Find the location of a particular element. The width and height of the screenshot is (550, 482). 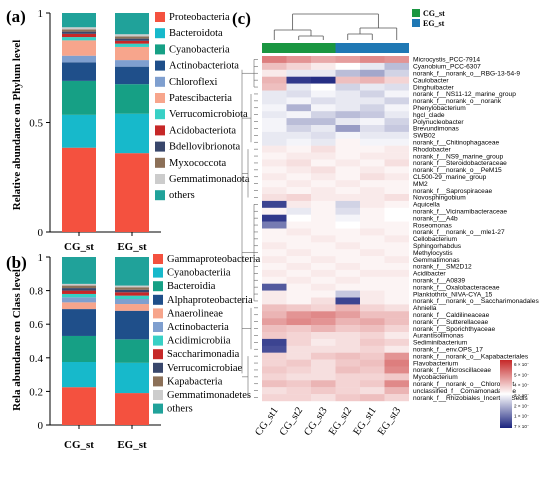

colorscale-tick-label: 5 × 10⁻ is located at coordinates (522, 374).